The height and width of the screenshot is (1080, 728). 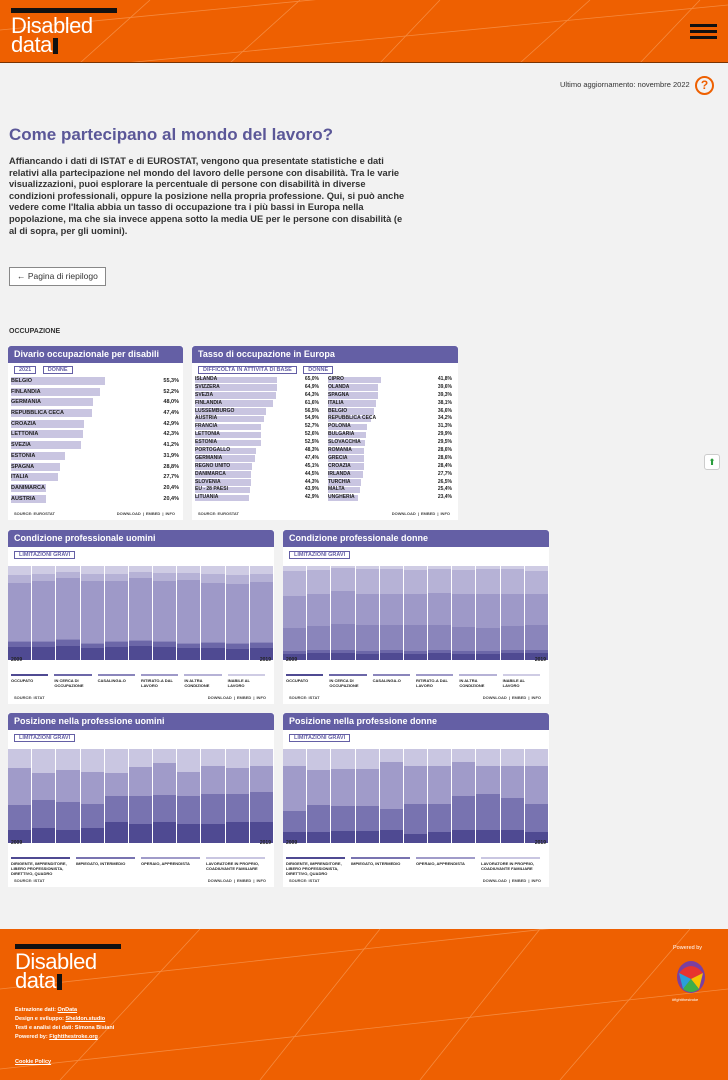 I want to click on fightthestroke-link: Fightthestroke.org, so click(x=73, y=1037).